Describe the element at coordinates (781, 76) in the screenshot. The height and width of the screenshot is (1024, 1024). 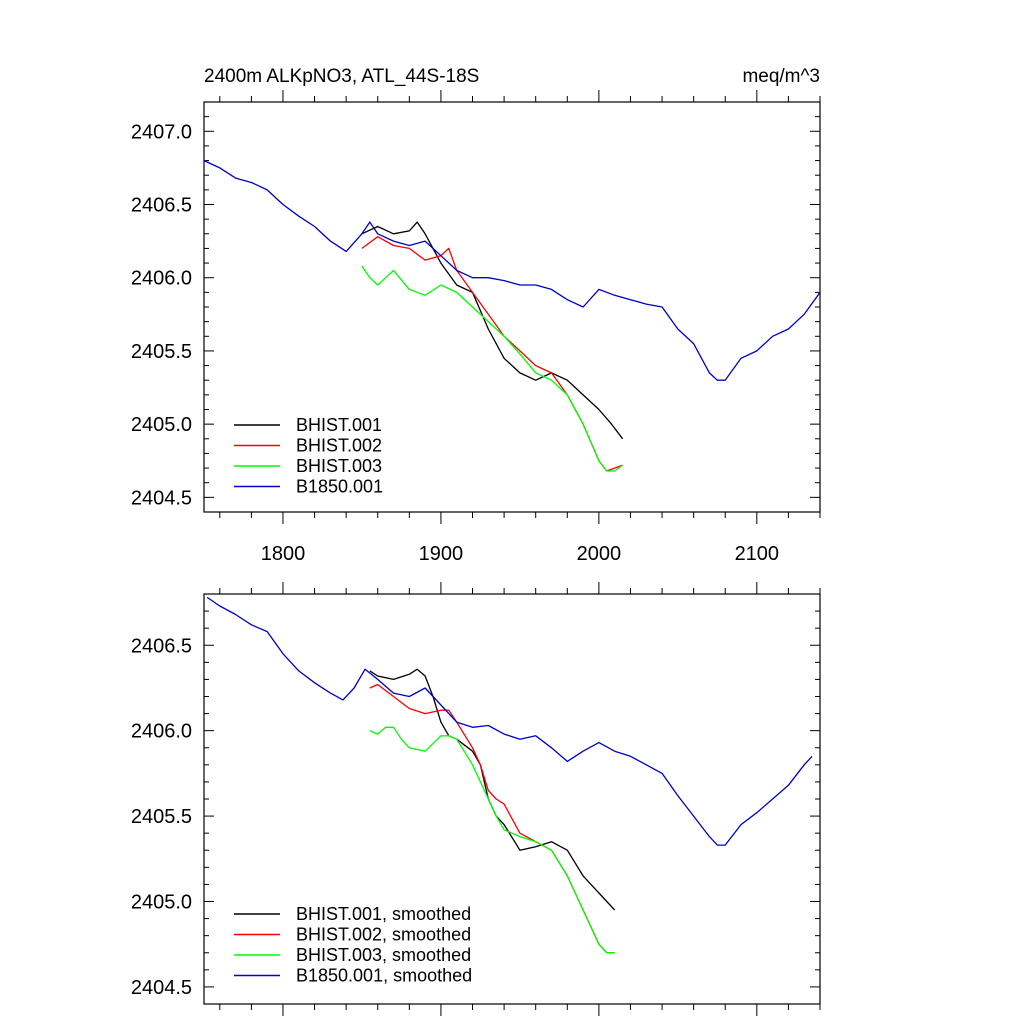
I see `units-label: meq/m^3` at that location.